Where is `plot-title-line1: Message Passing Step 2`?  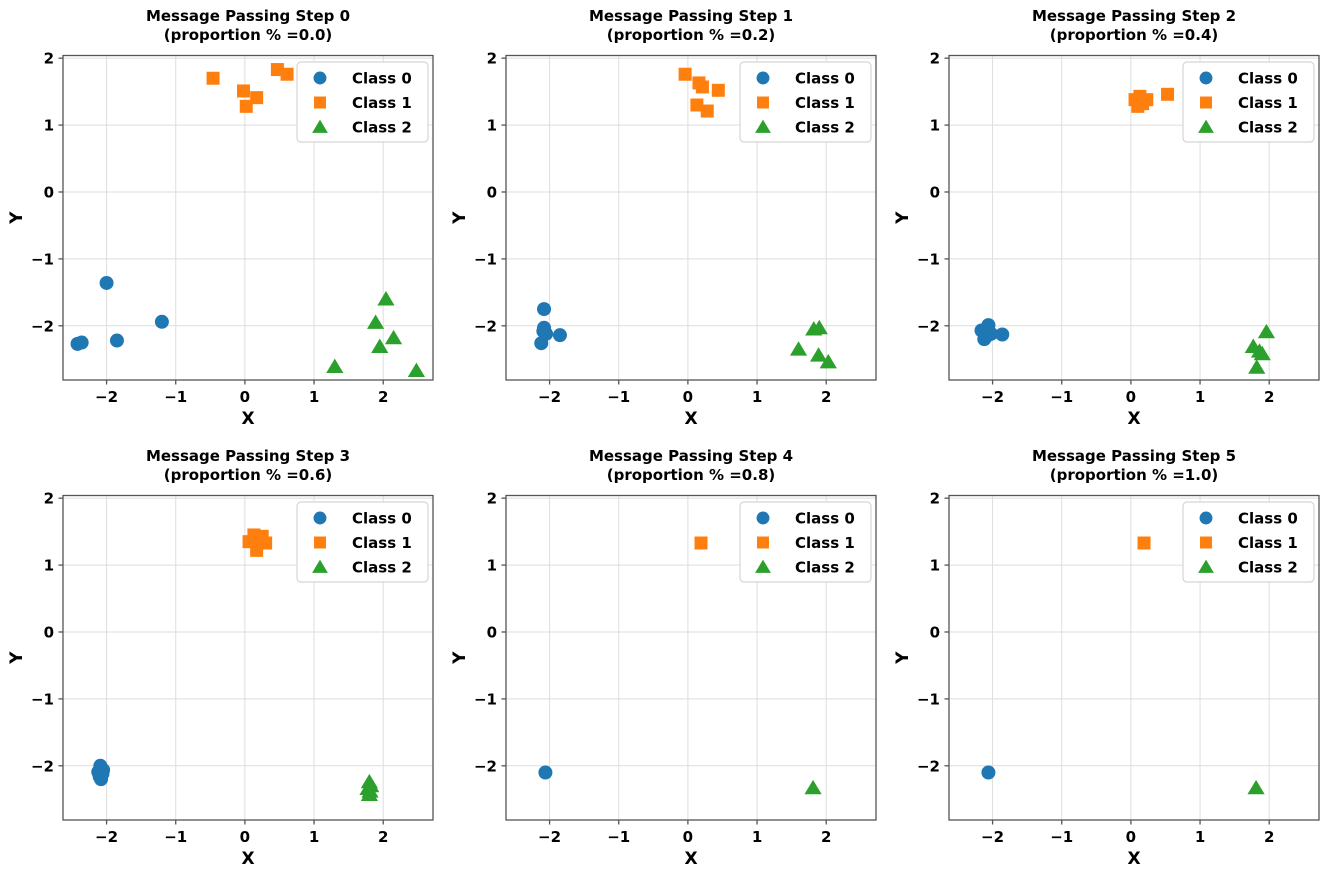
plot-title-line1: Message Passing Step 2 is located at coordinates (1134, 16).